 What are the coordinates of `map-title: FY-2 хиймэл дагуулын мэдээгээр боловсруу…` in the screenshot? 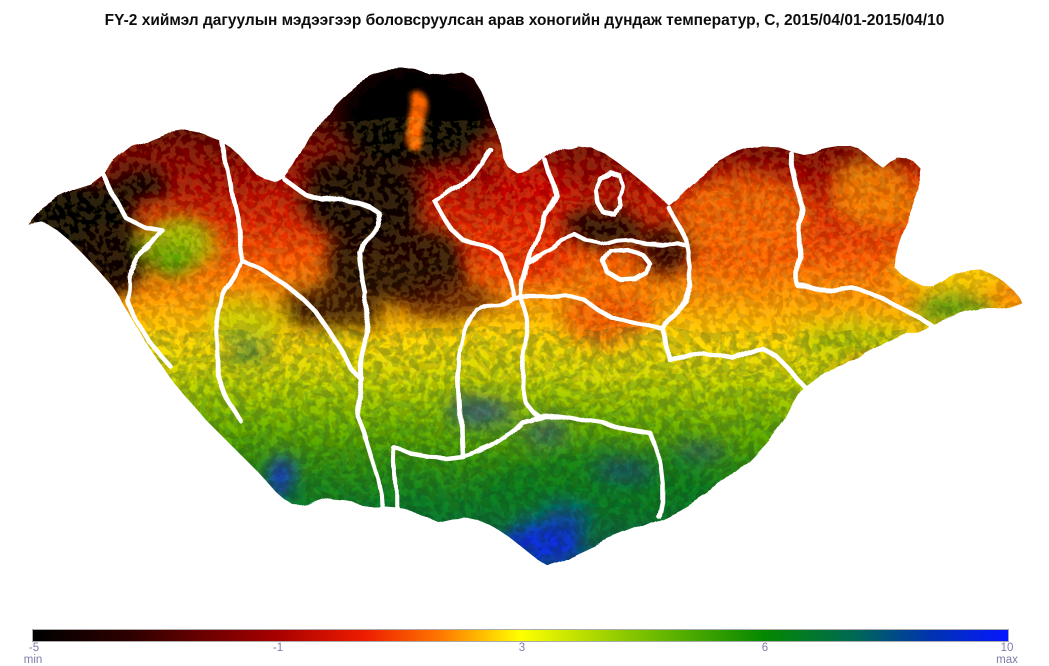 It's located at (524, 20).